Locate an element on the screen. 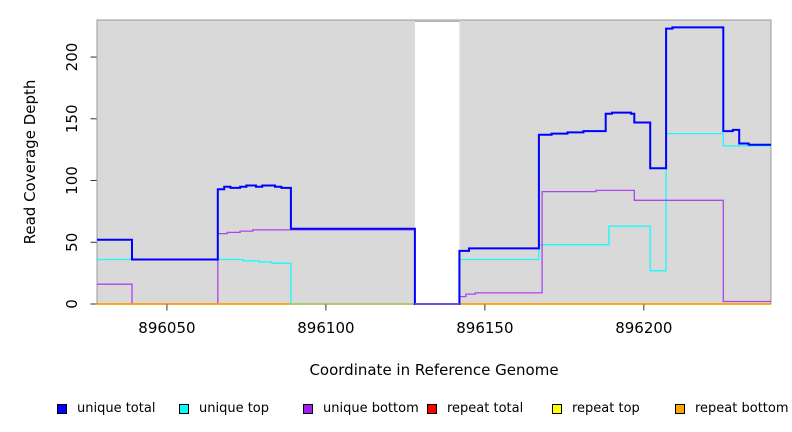 The width and height of the screenshot is (792, 432). y-tick-label: 100 is located at coordinates (72, 180).